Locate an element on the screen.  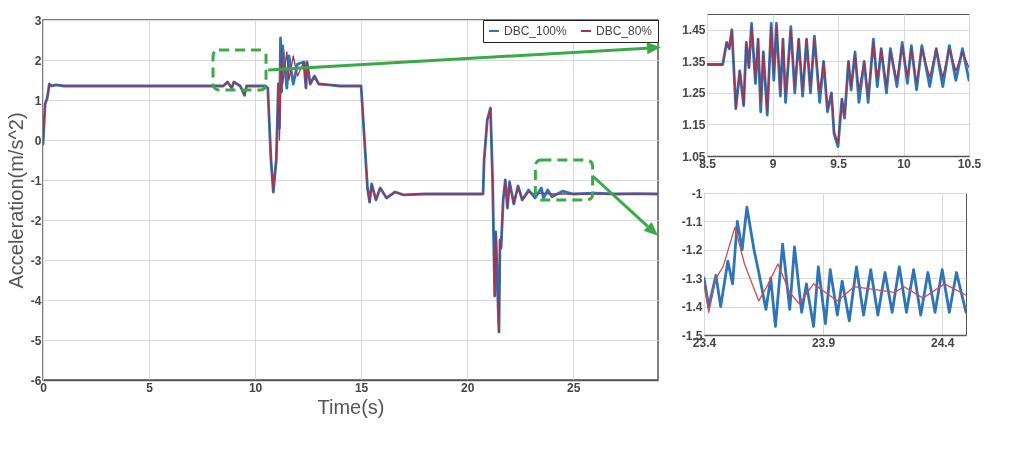
y-tick-label: 2 is located at coordinates (38, 60).